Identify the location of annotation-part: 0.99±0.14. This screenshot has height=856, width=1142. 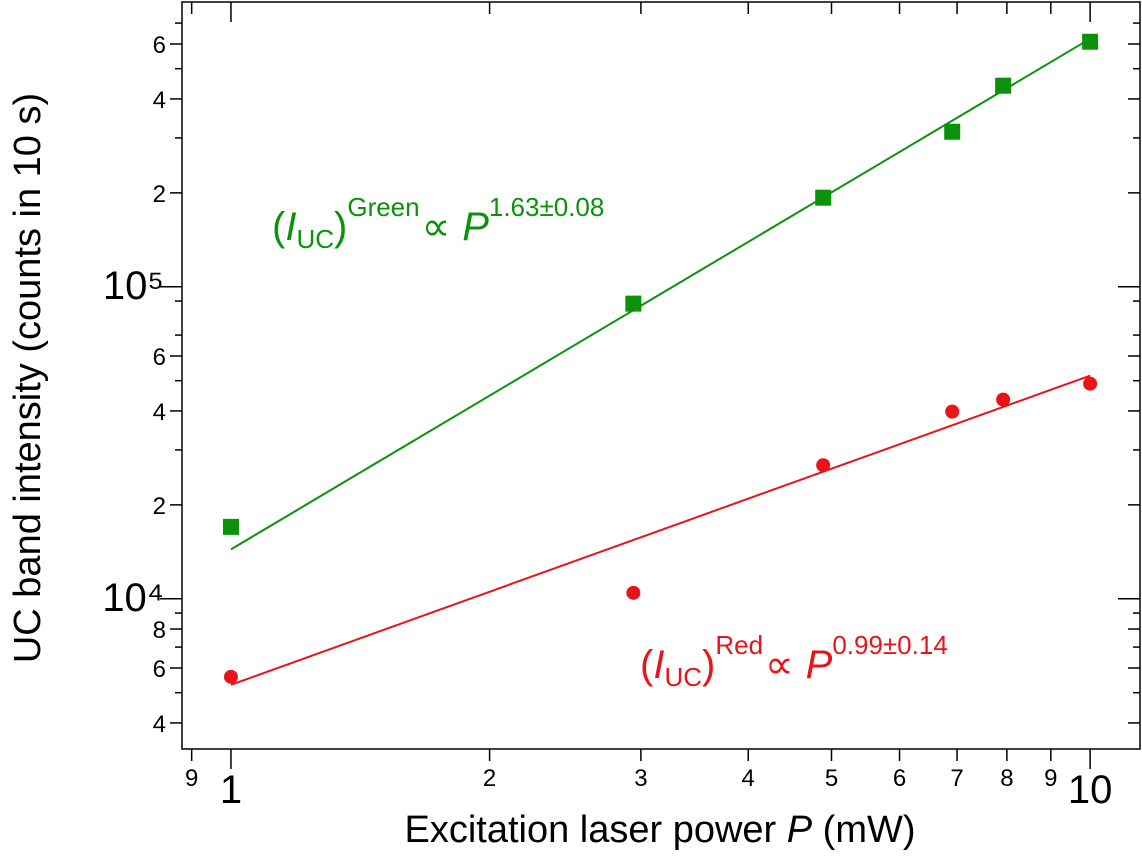
(889, 645).